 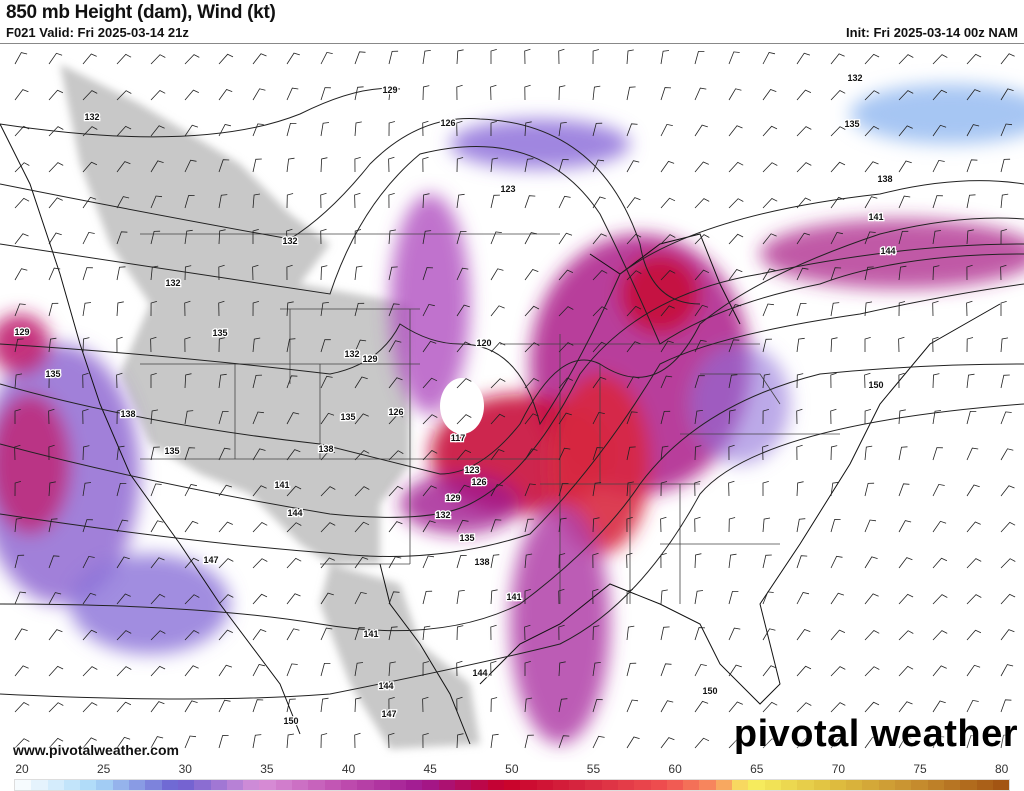 I want to click on website-url: www.pivotalweather.com, so click(x=96, y=750).